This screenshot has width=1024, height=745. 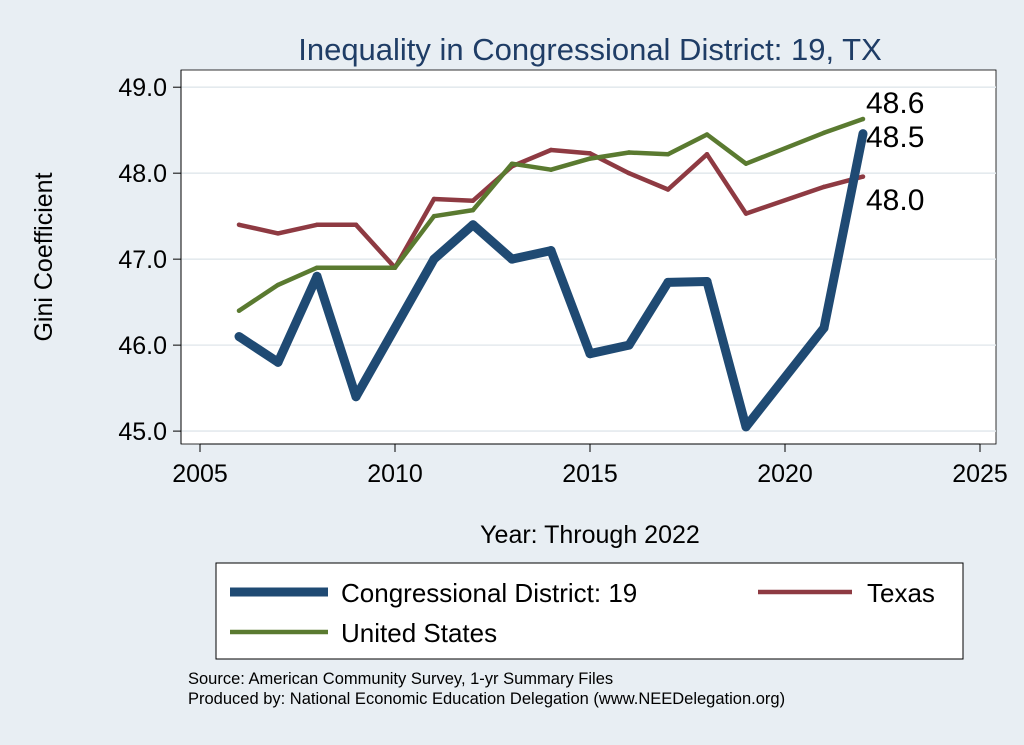 I want to click on y-tick-label: 49.0, so click(x=142, y=88).